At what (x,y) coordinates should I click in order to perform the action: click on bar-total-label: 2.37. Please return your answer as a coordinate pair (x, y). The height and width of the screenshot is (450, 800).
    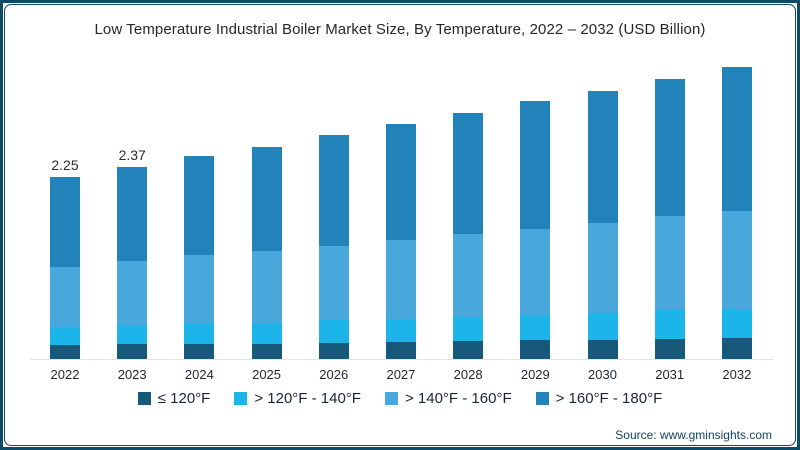
    Looking at the image, I should click on (132, 155).